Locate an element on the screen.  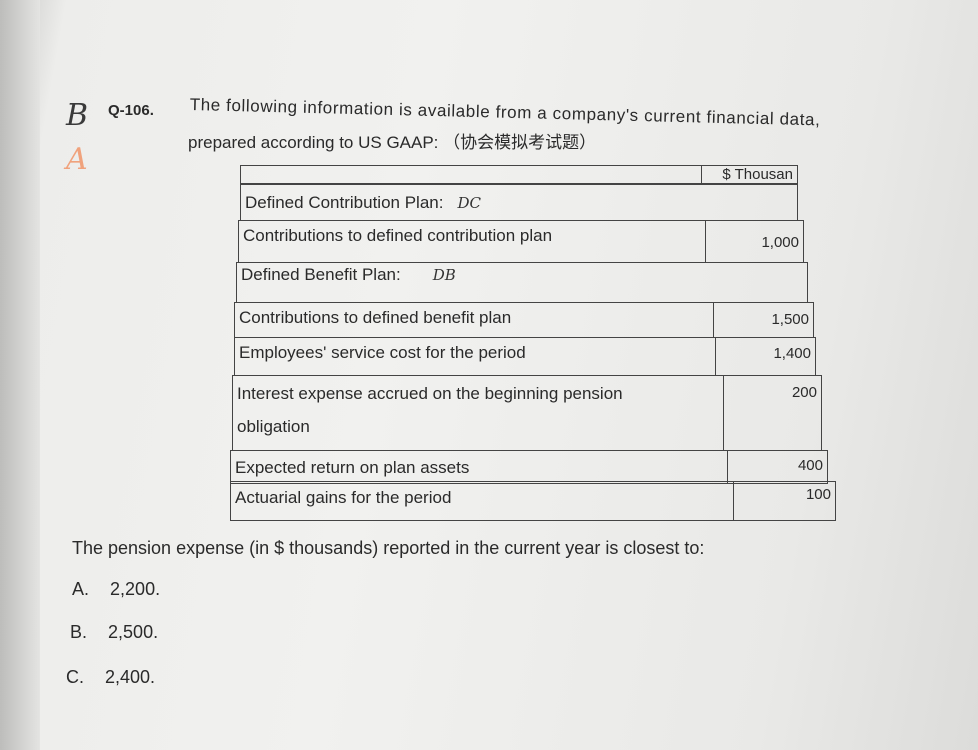
option-letter: B. is located at coordinates (79, 632).